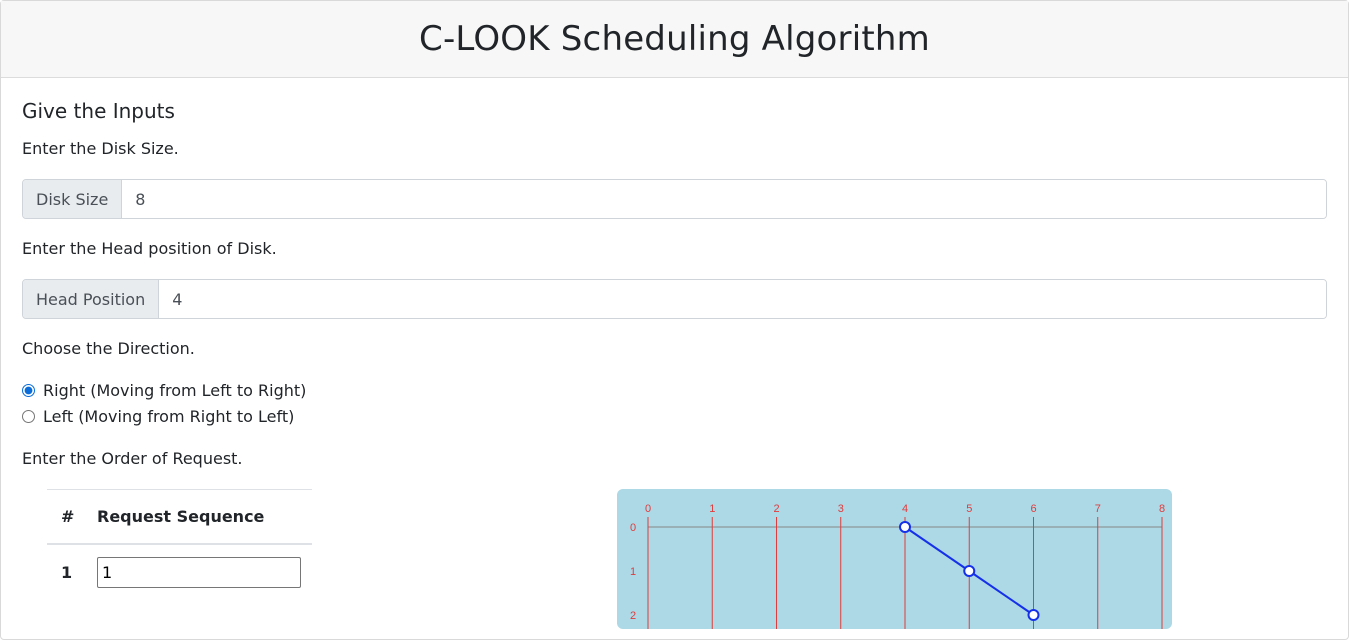 This screenshot has width=1352, height=640. Describe the element at coordinates (100, 148) in the screenshot. I see `disk-size-prompt: Enter the Disk Size.` at that location.